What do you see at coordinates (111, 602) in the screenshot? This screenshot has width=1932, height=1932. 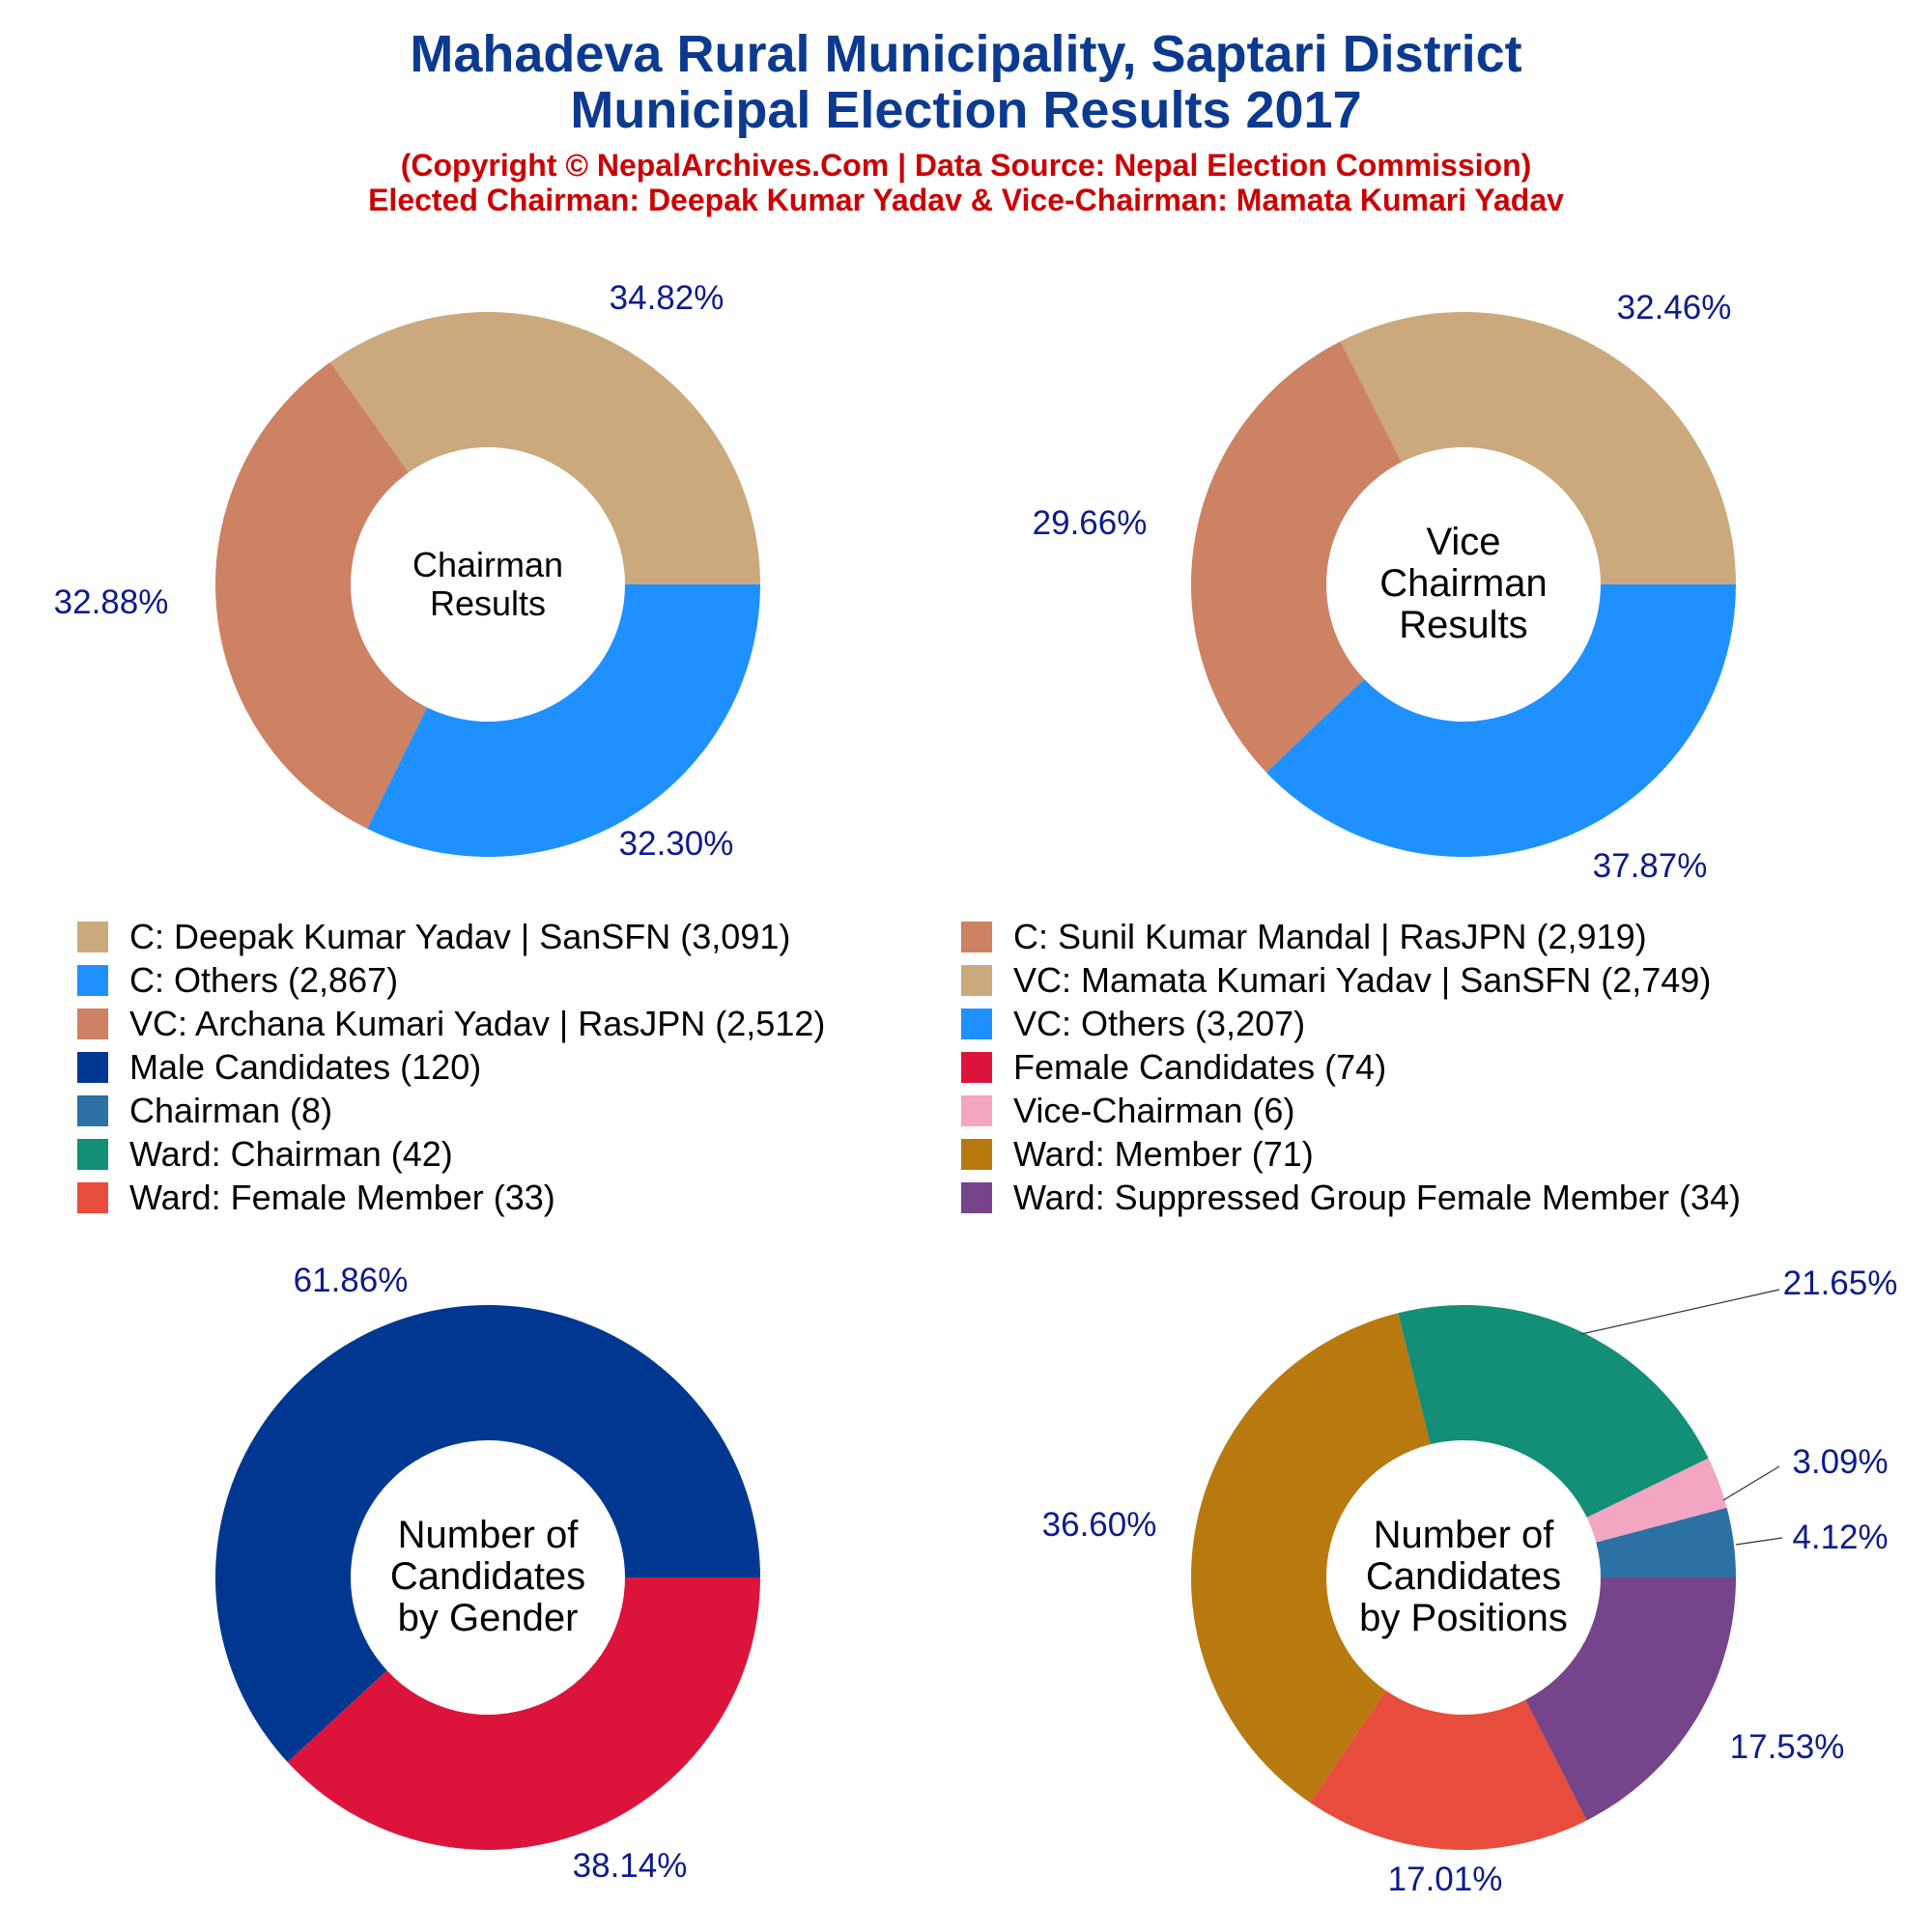 I see `slice-percent-label: 32.88%` at bounding box center [111, 602].